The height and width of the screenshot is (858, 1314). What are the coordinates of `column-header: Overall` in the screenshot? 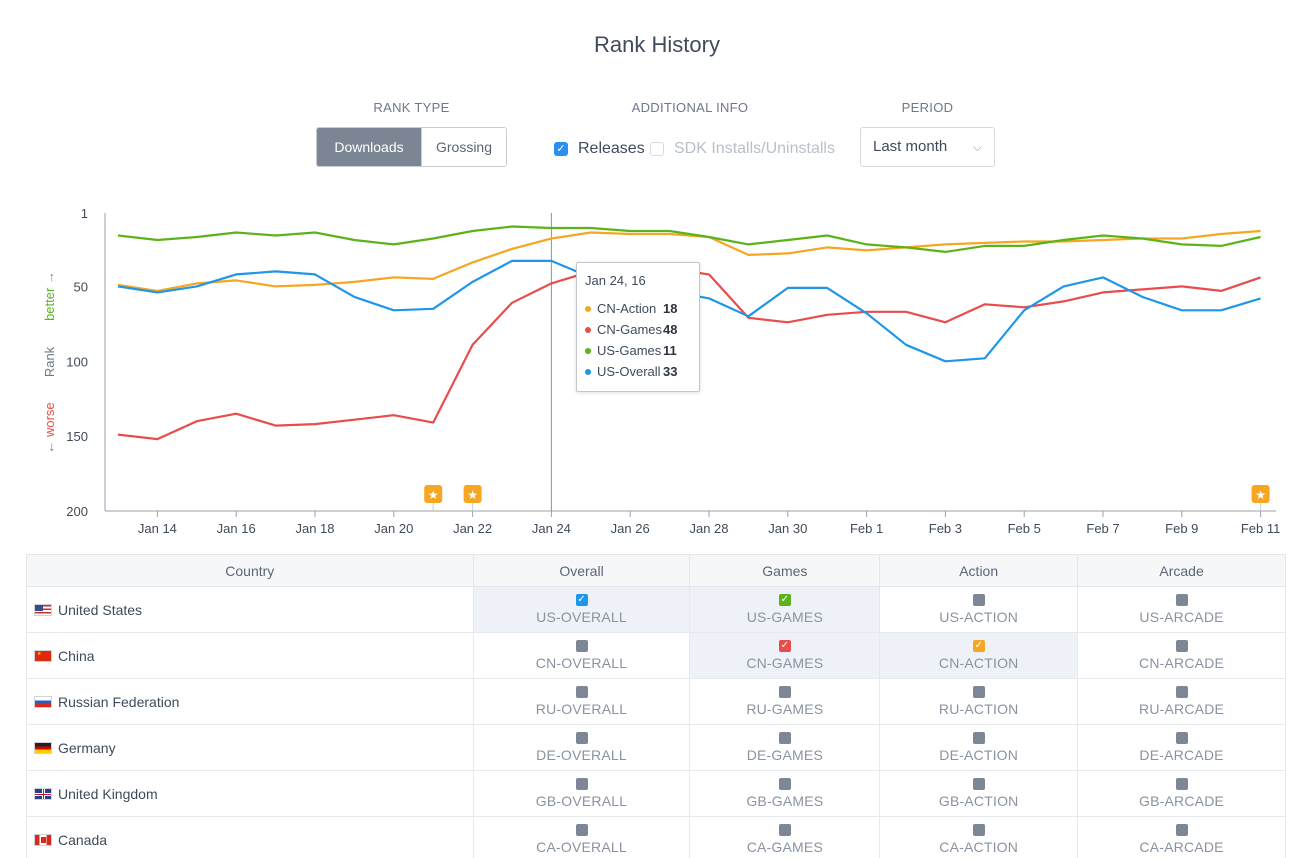 It's located at (581, 570).